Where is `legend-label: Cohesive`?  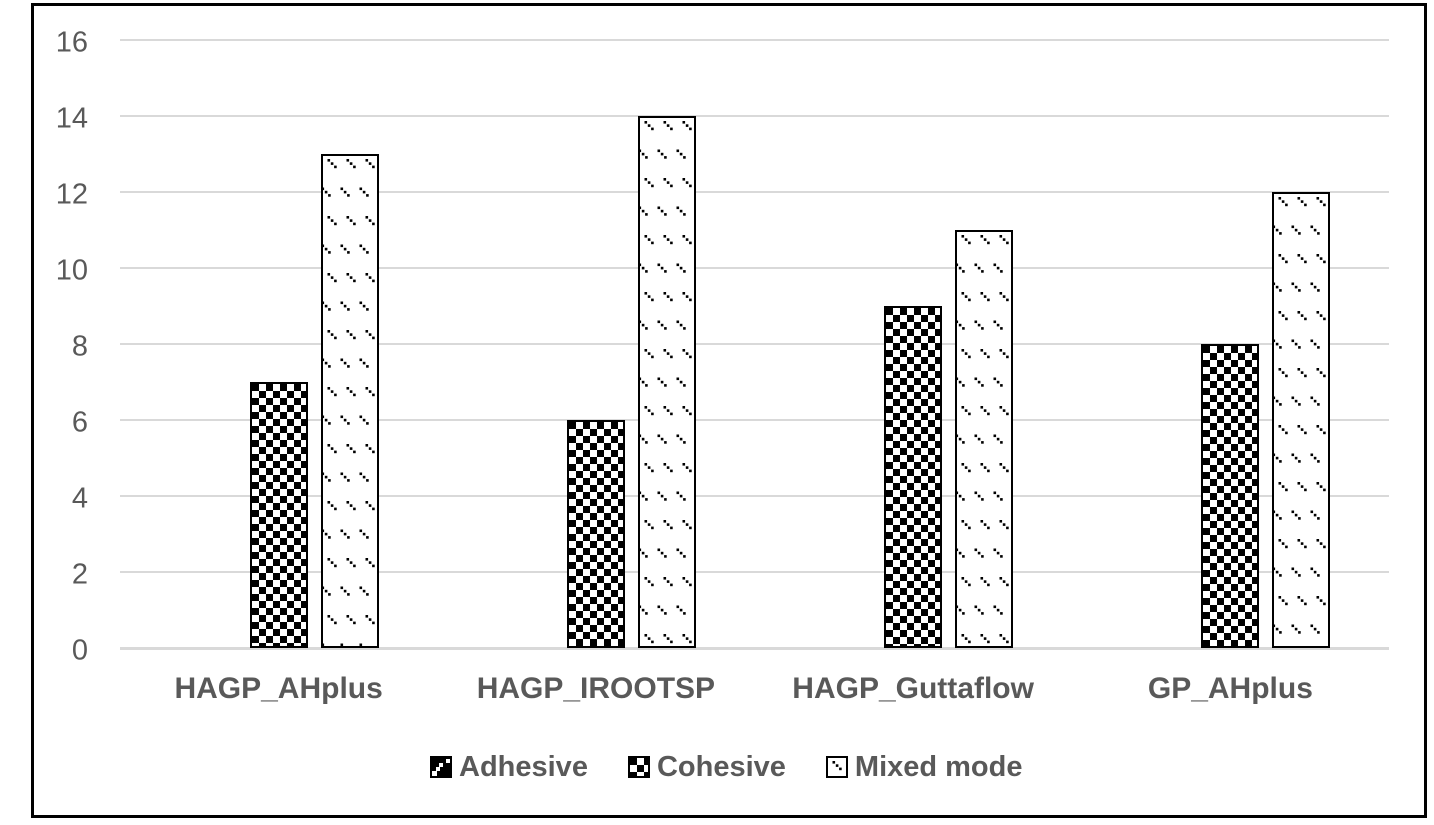
legend-label: Cohesive is located at coordinates (721, 767).